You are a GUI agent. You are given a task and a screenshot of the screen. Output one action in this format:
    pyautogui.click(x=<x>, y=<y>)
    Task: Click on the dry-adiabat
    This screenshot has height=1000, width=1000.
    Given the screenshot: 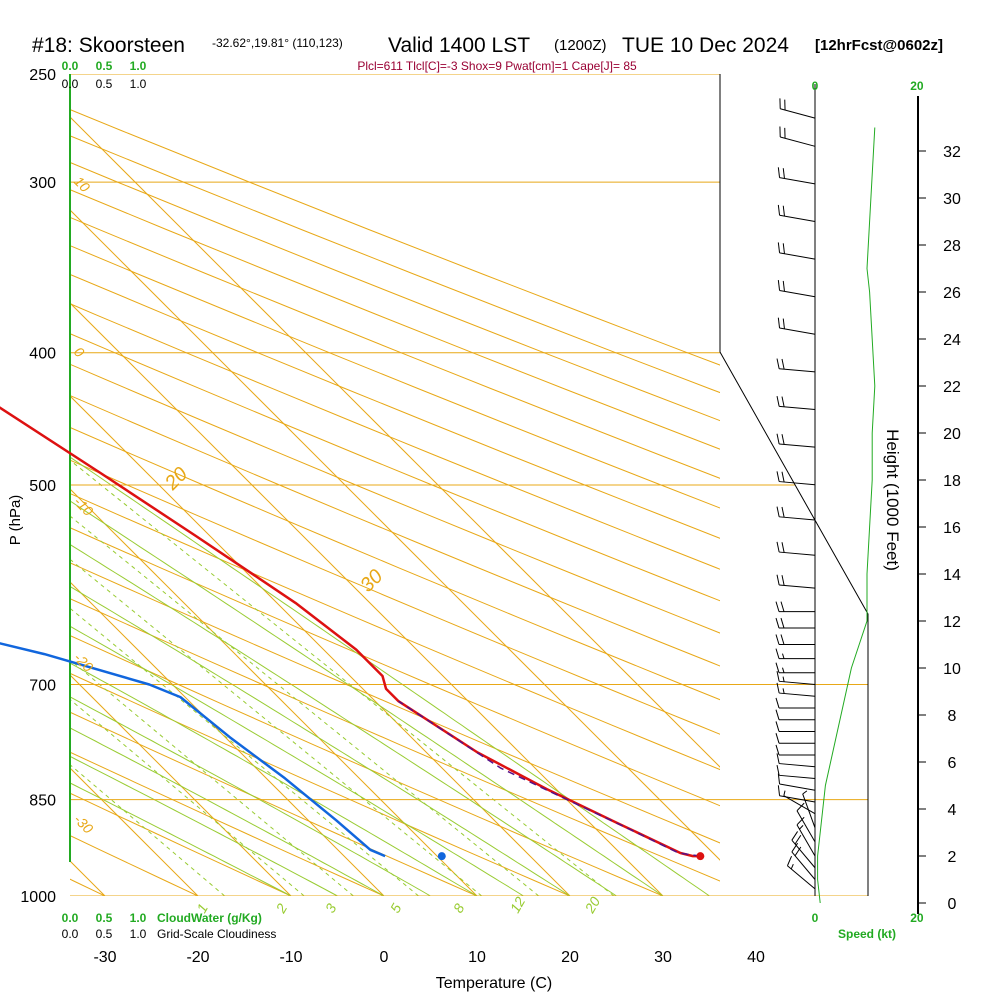 What is the action you would take?
    pyautogui.click(x=6, y=485)
    